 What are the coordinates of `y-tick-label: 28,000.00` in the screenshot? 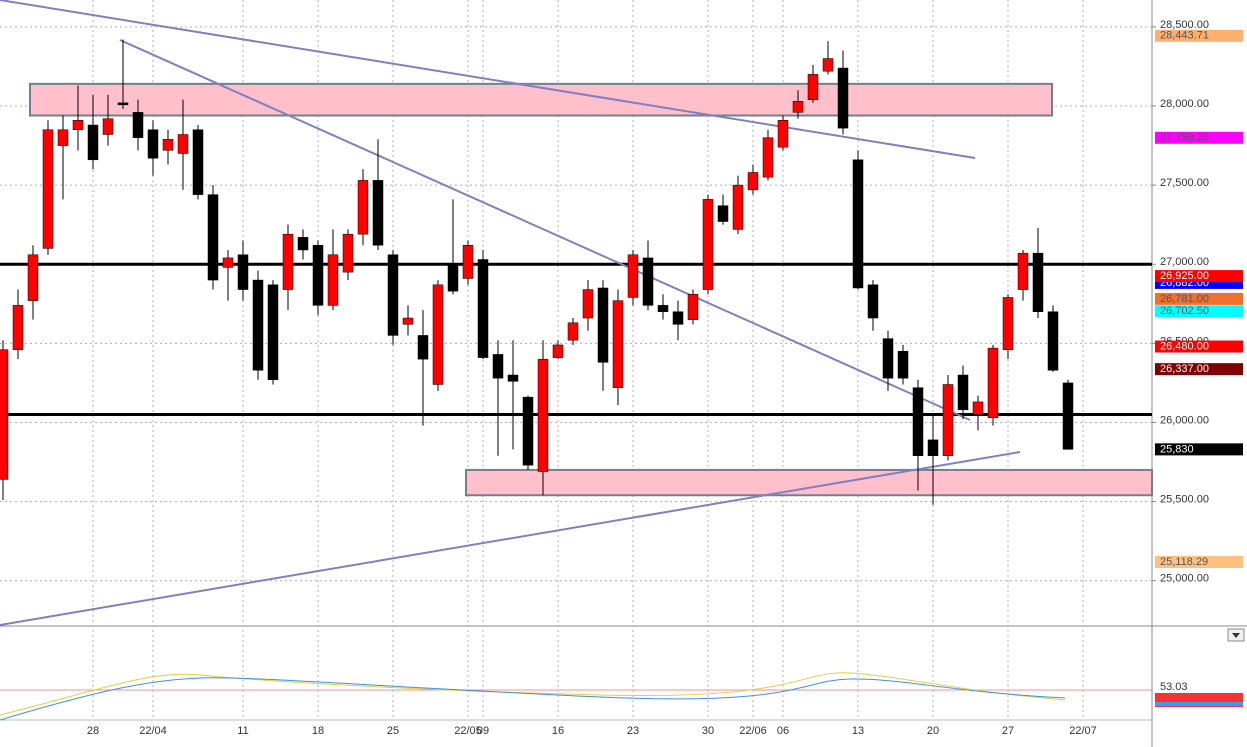 It's located at (1184, 104).